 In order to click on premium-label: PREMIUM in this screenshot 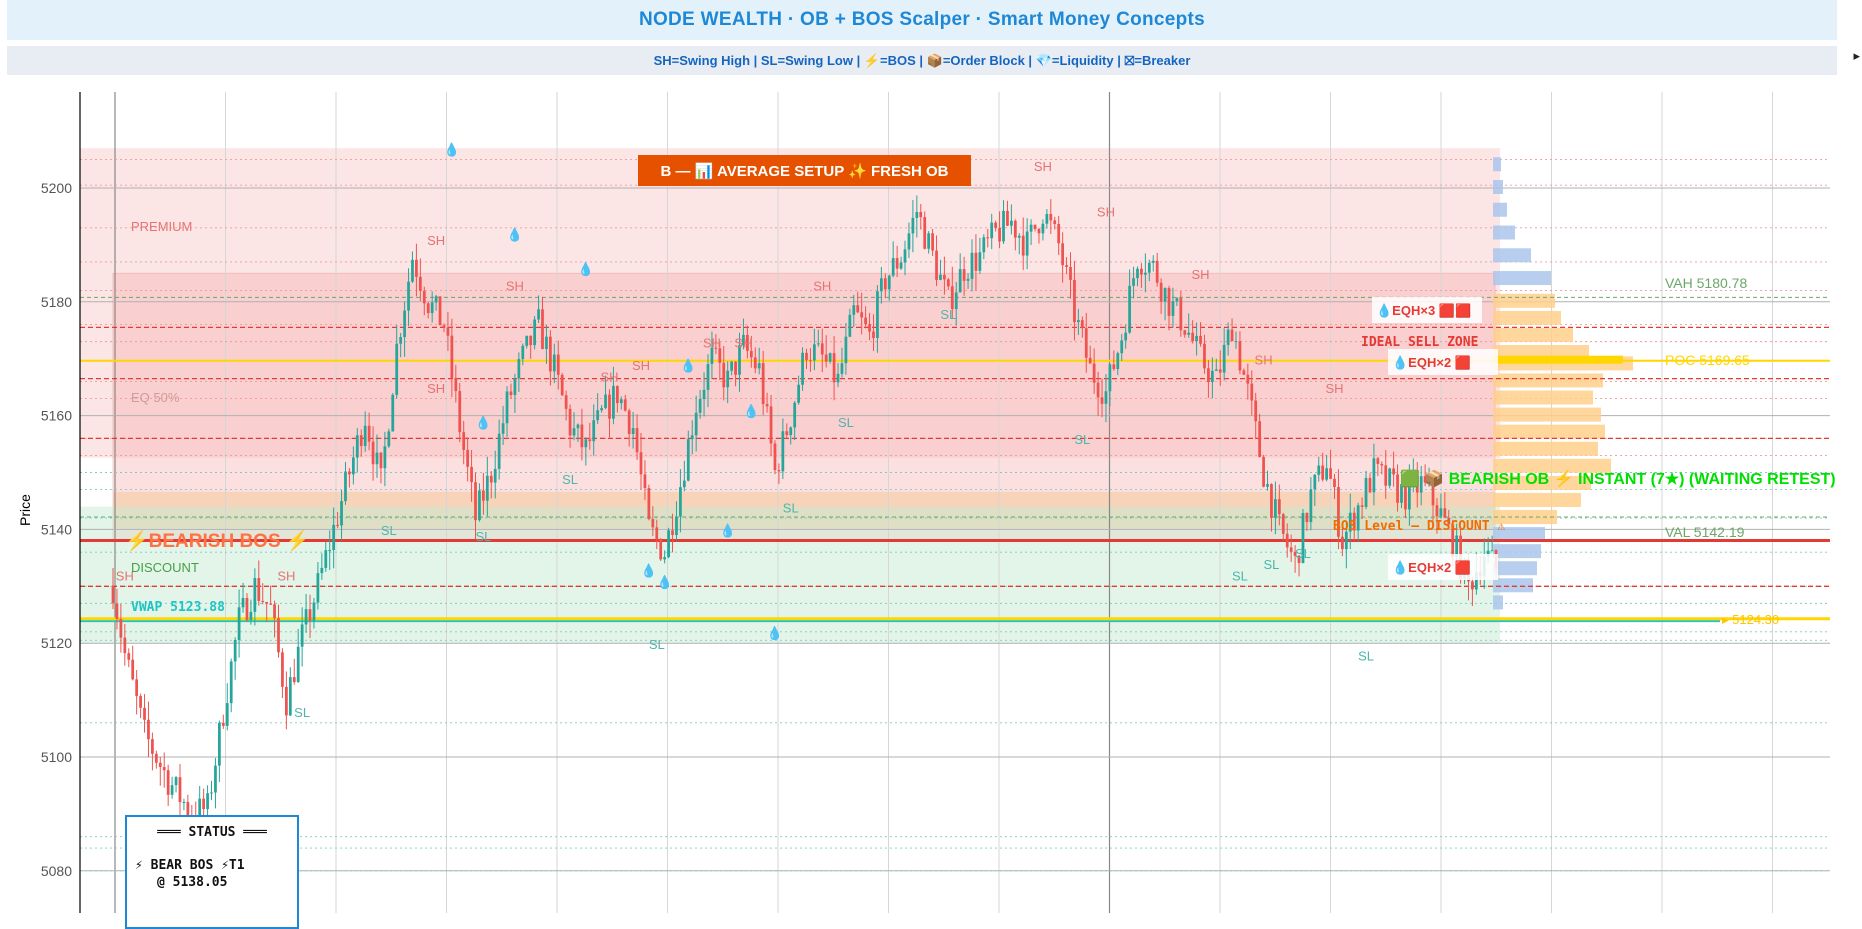, I will do `click(161, 226)`.